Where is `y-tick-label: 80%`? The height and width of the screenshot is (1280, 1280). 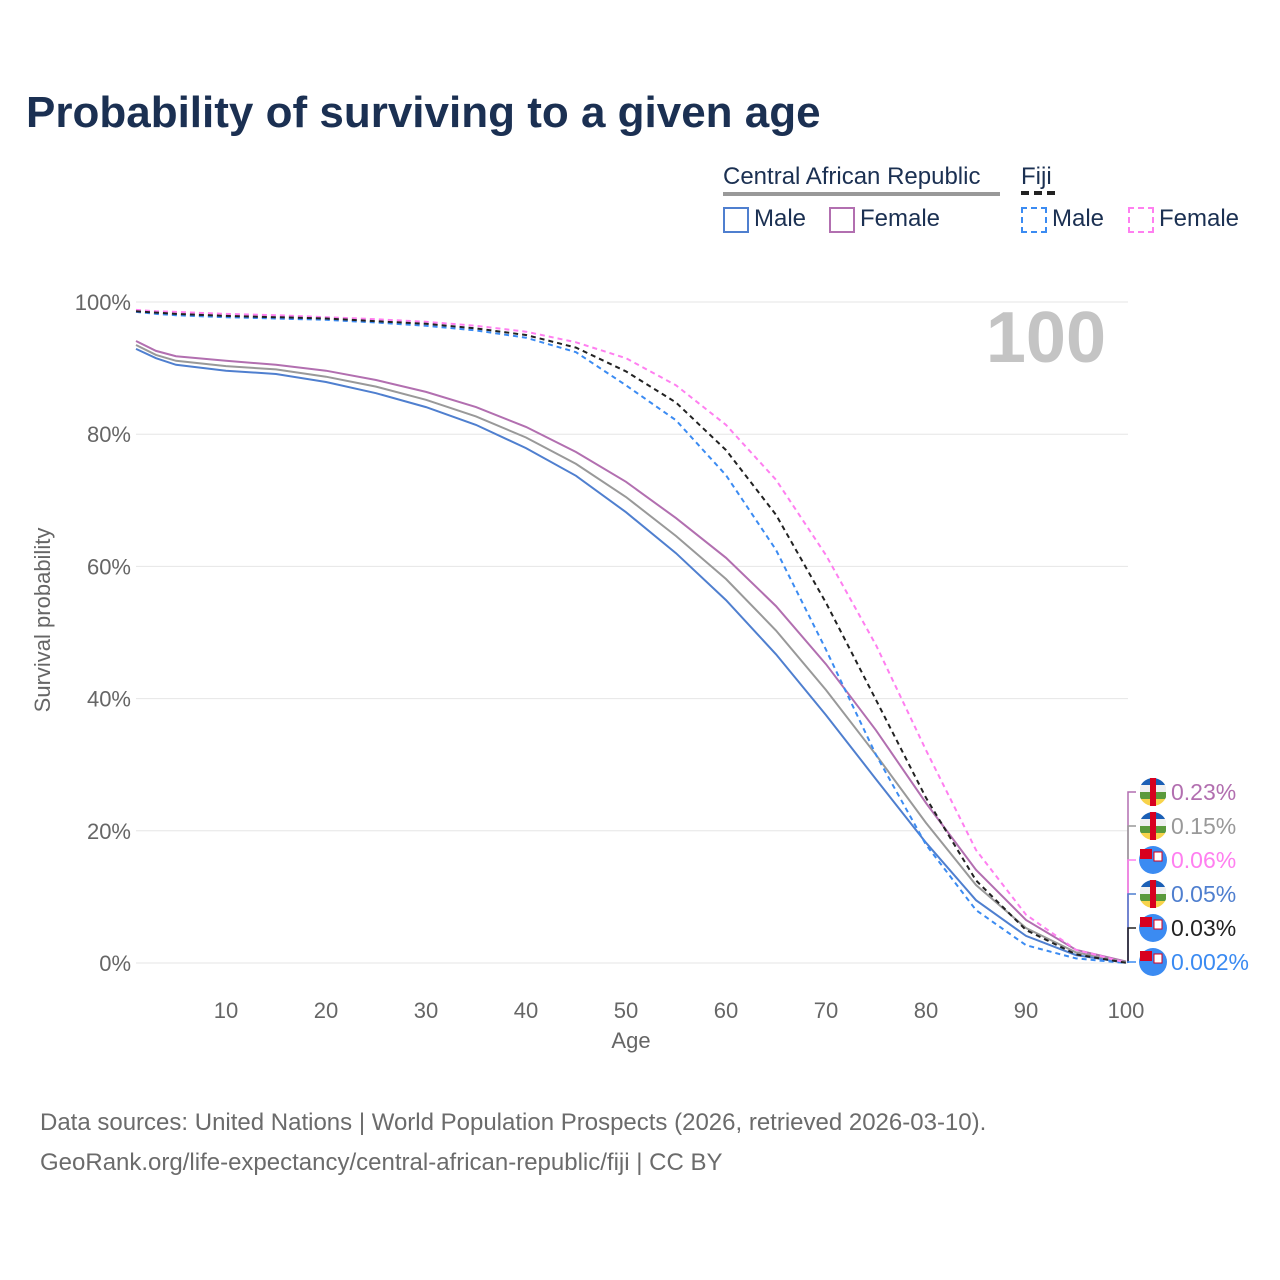 y-tick-label: 80% is located at coordinates (109, 434).